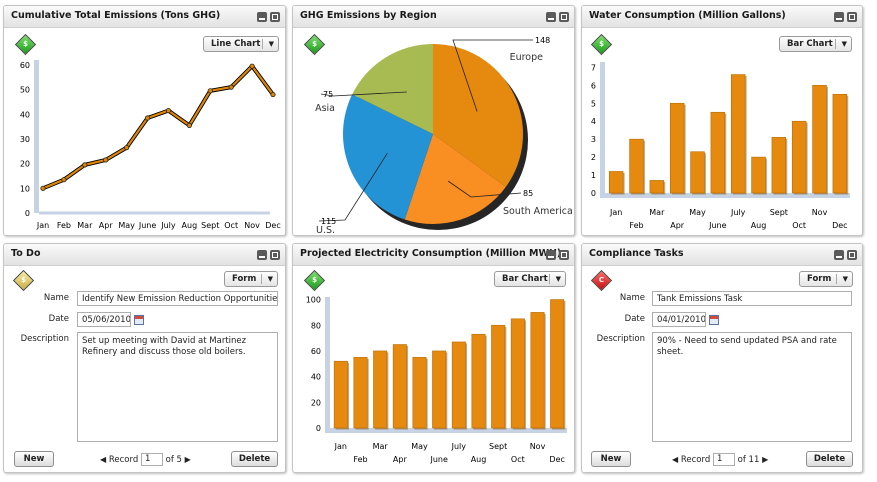 Image resolution: width=877 pixels, height=482 pixels. Describe the element at coordinates (528, 193) in the screenshot. I see `slice-value-label: 85` at that location.